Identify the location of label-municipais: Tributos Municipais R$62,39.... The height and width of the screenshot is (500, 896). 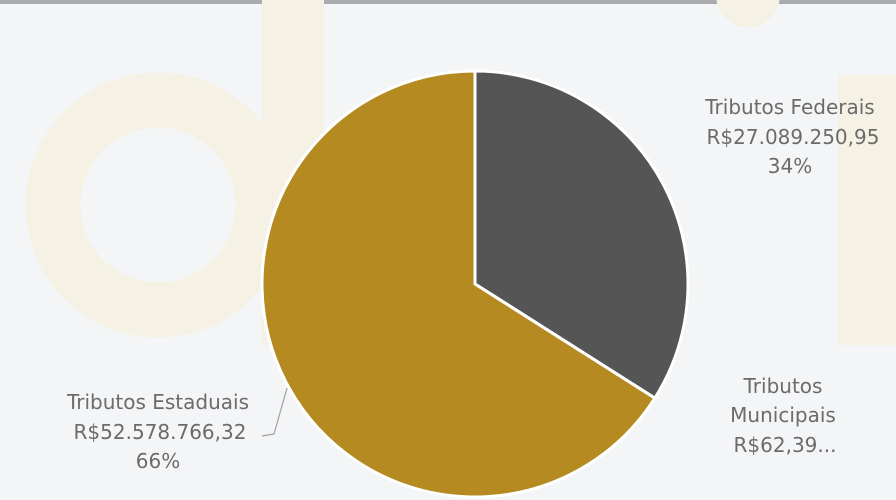
(783, 415).